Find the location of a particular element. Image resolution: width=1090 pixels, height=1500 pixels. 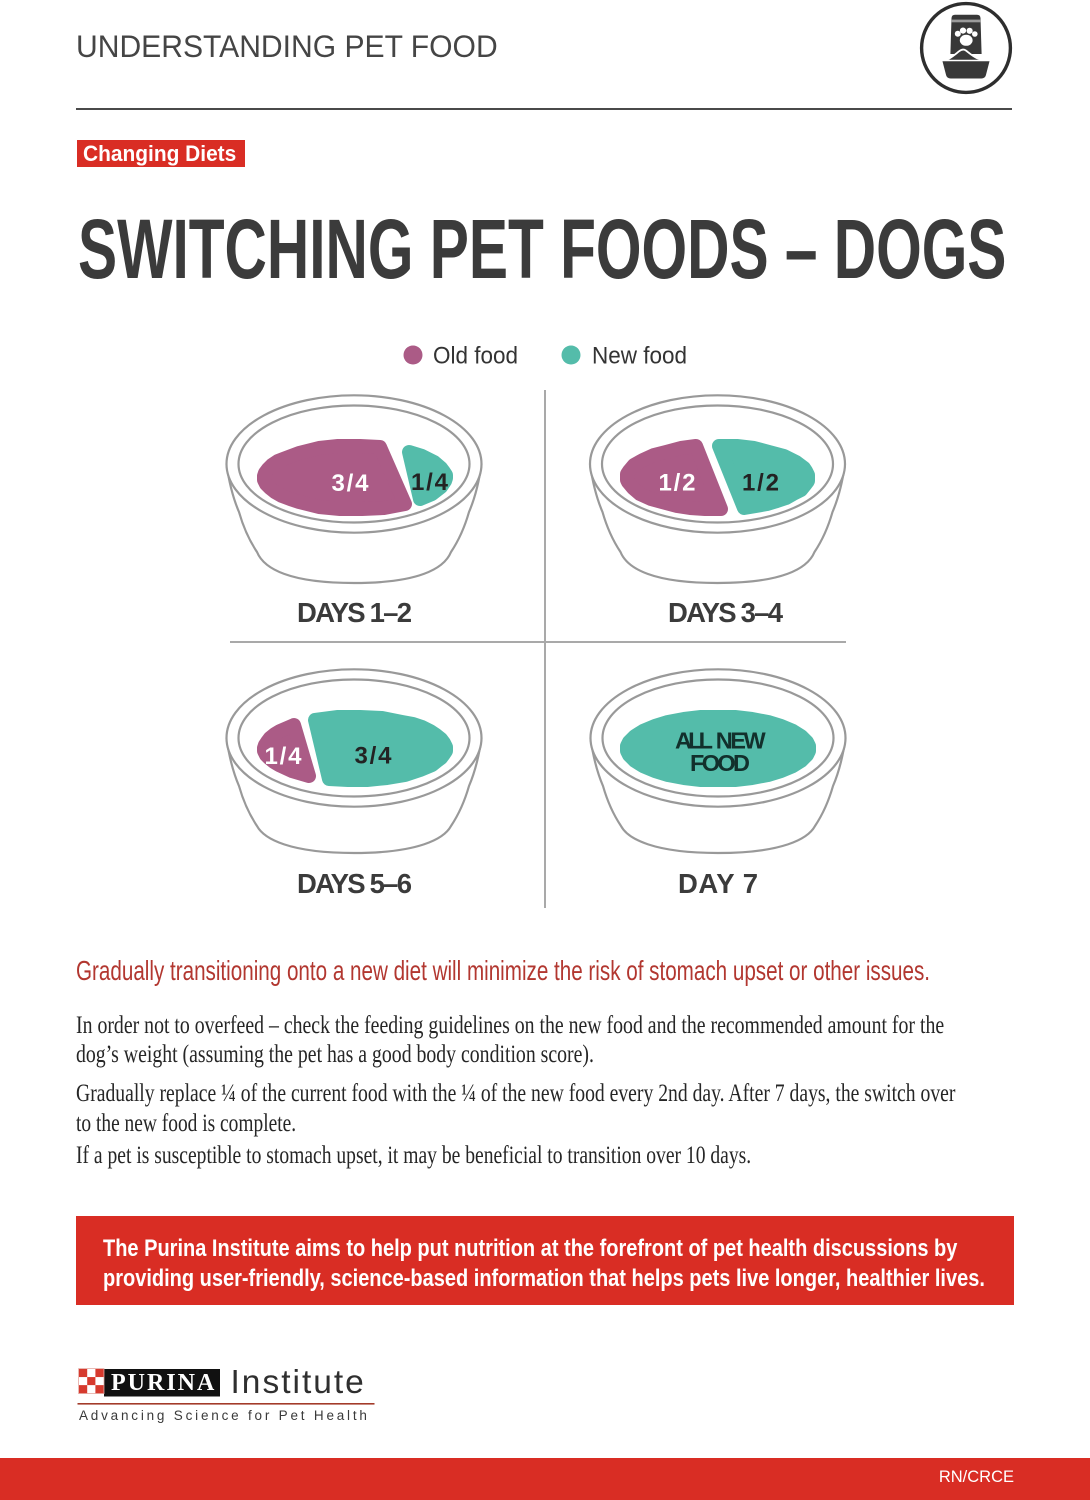

svg-text: PURINA is located at coordinates (163, 1383).